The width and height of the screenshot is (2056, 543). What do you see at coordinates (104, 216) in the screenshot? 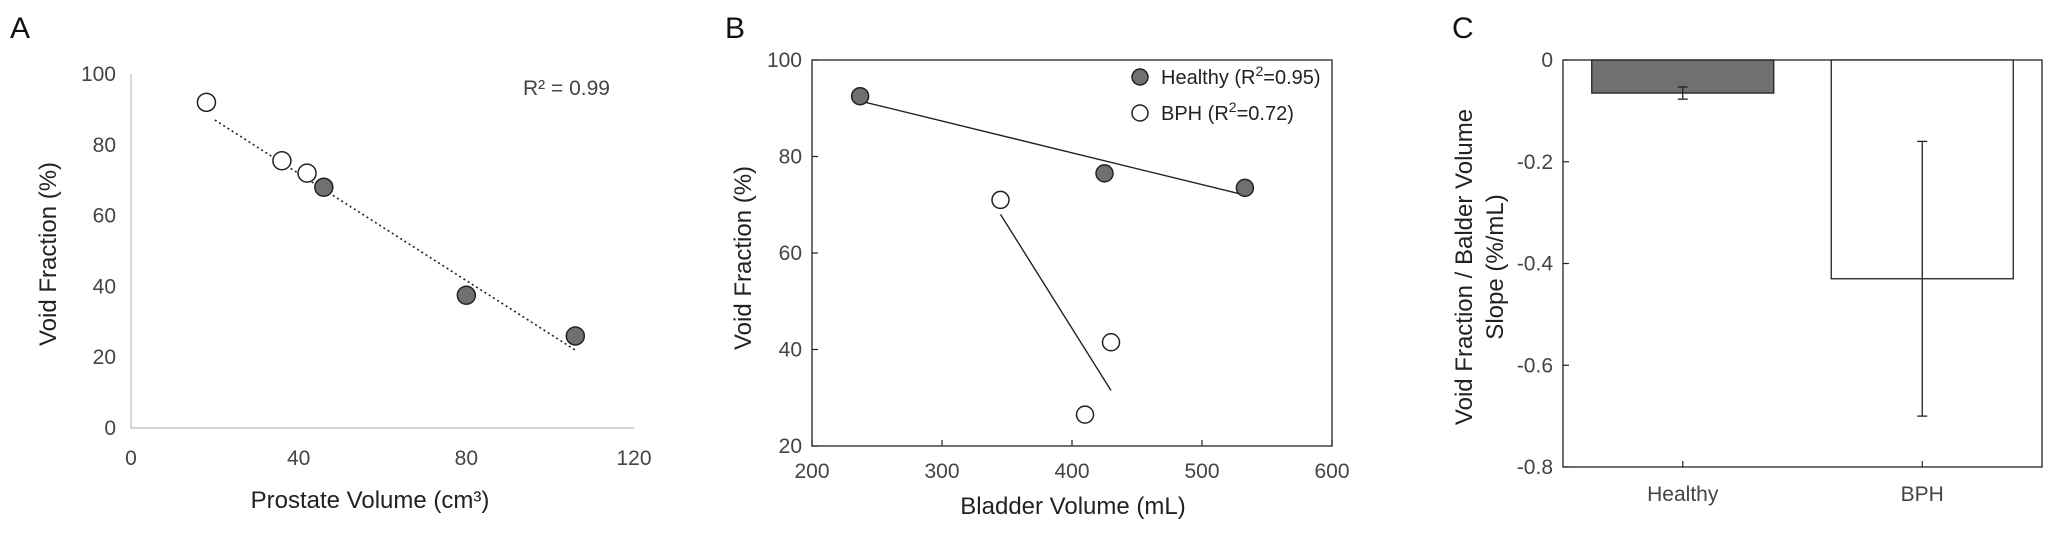
I see `panel-a-y-tick-label: 60` at bounding box center [104, 216].